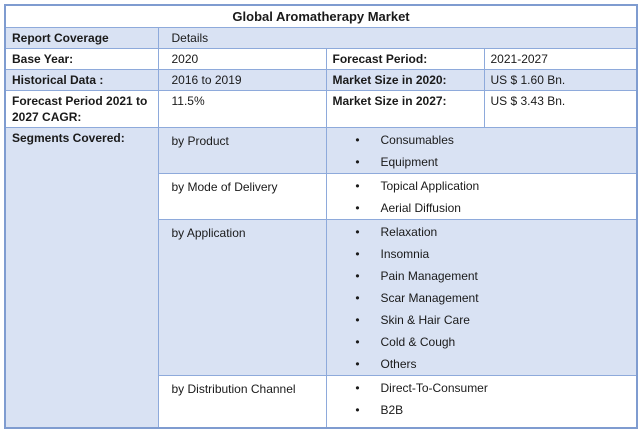  Describe the element at coordinates (481, 140) in the screenshot. I see `list-item: • Consumables` at that location.